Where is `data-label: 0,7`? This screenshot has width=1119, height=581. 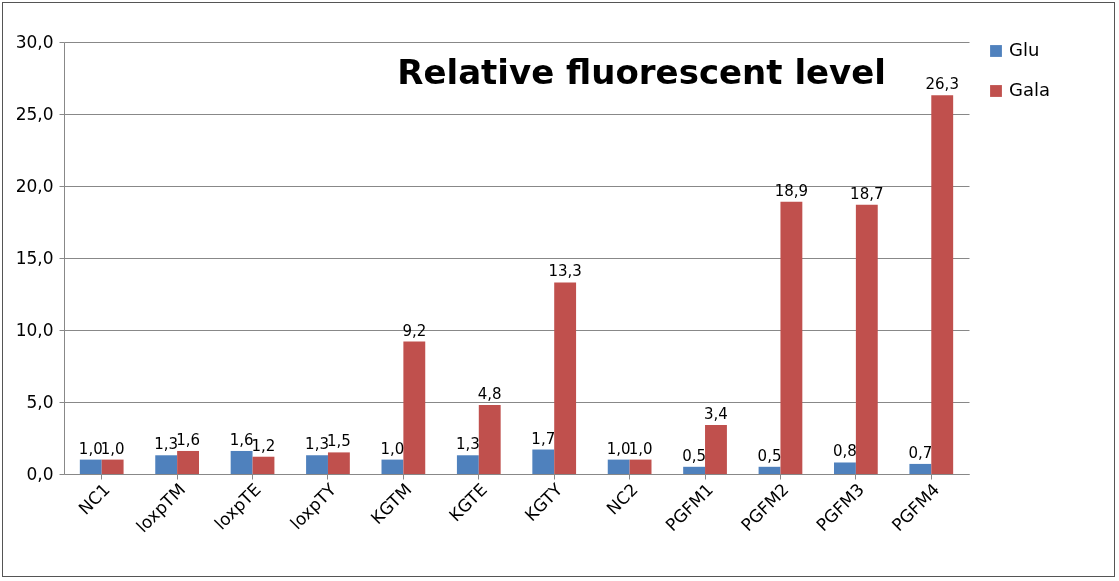
data-label: 0,7 is located at coordinates (920, 452).